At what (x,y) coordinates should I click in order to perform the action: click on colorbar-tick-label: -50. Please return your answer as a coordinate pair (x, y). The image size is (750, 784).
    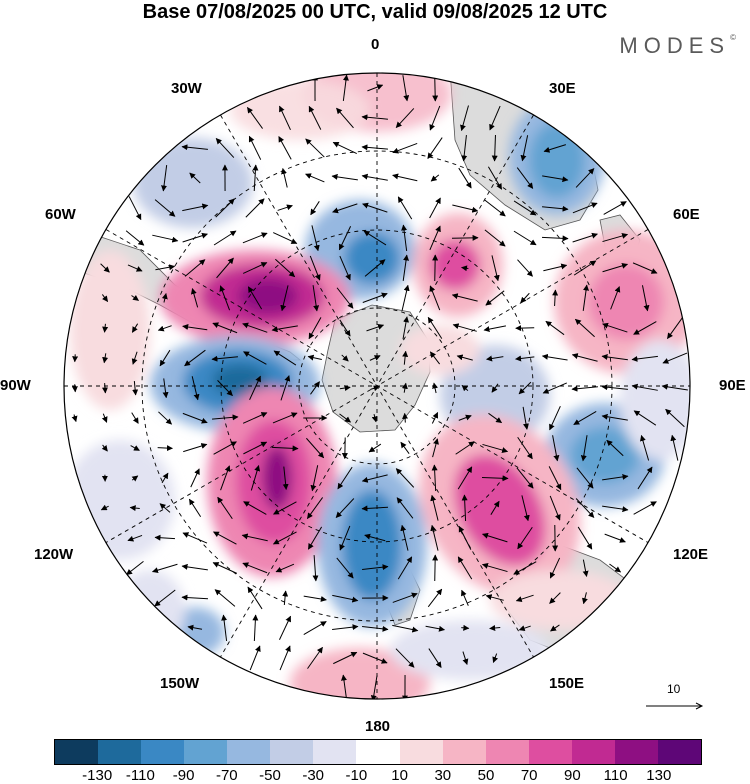
    Looking at the image, I should click on (270, 775).